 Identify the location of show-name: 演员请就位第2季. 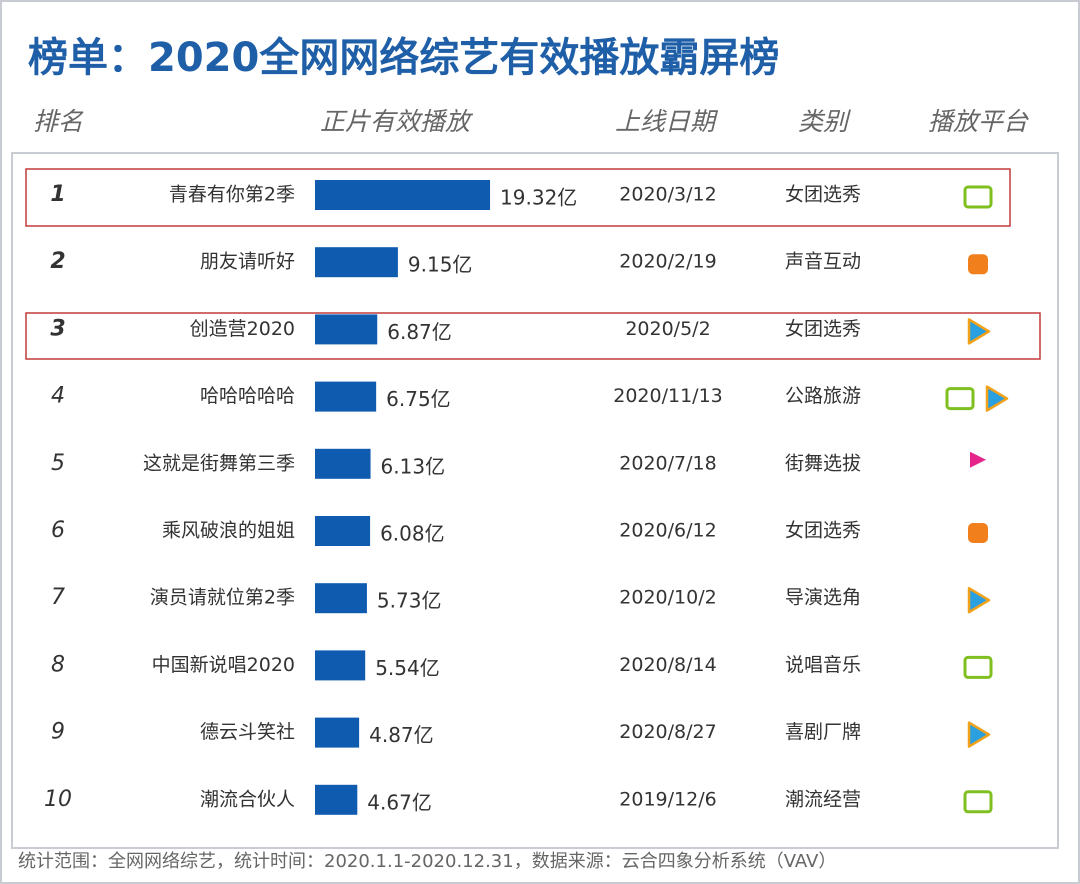
(222, 598).